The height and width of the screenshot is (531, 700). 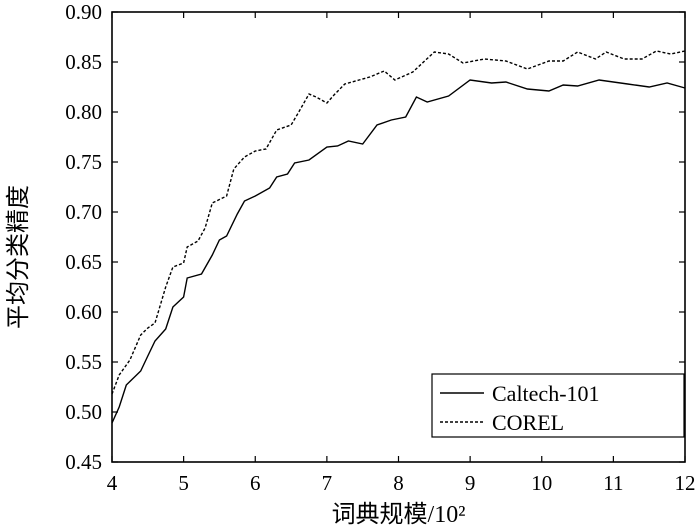 What do you see at coordinates (83, 162) in the screenshot?
I see `y-tick-label: 0.75` at bounding box center [83, 162].